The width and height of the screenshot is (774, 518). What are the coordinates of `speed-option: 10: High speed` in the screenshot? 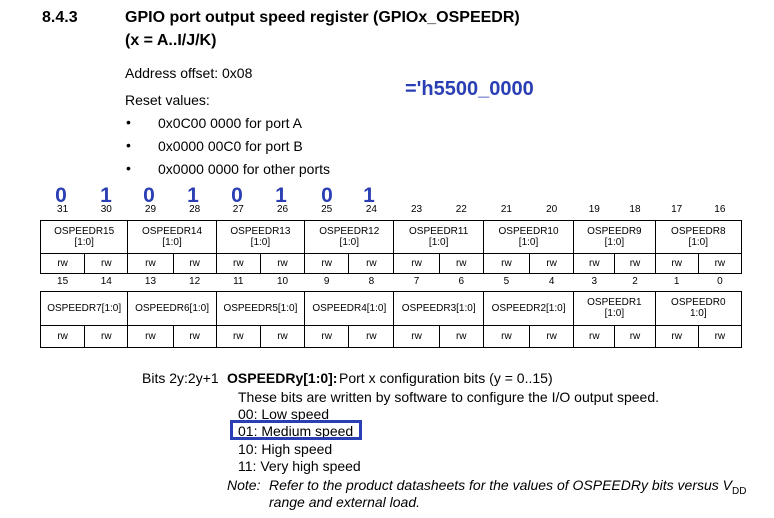 It's located at (285, 449).